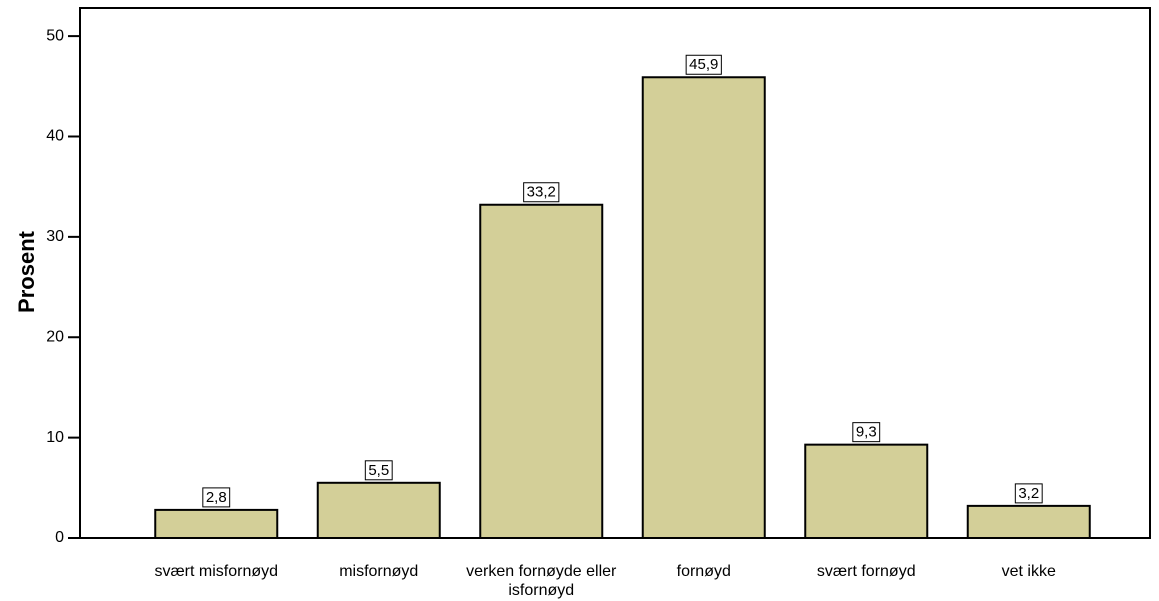 Image resolution: width=1159 pixels, height=601 pixels. I want to click on y-axis-label: Prosent, so click(26, 271).